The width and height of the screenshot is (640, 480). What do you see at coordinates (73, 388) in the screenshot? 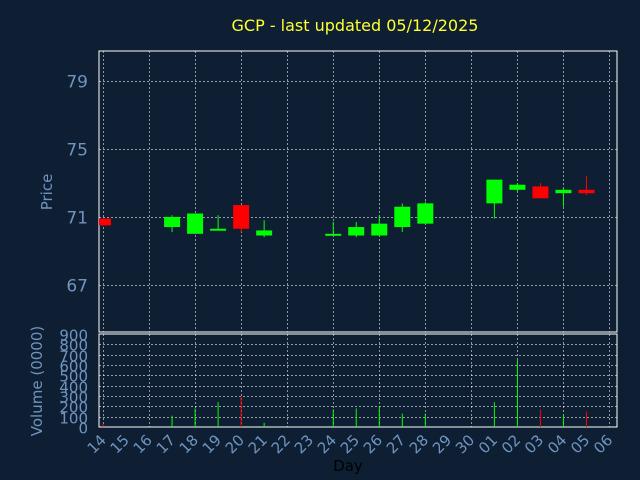
I see `volume-tick-label: 400` at bounding box center [73, 388].